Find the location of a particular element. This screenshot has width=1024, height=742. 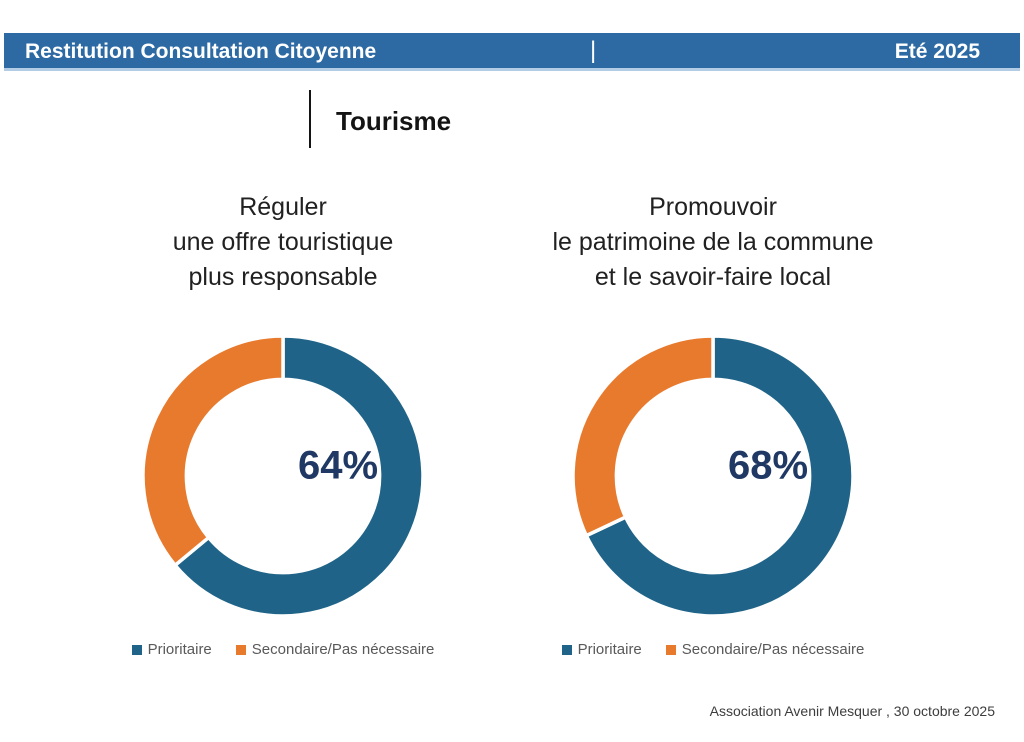

donut-center-value: 64% is located at coordinates (338, 465).